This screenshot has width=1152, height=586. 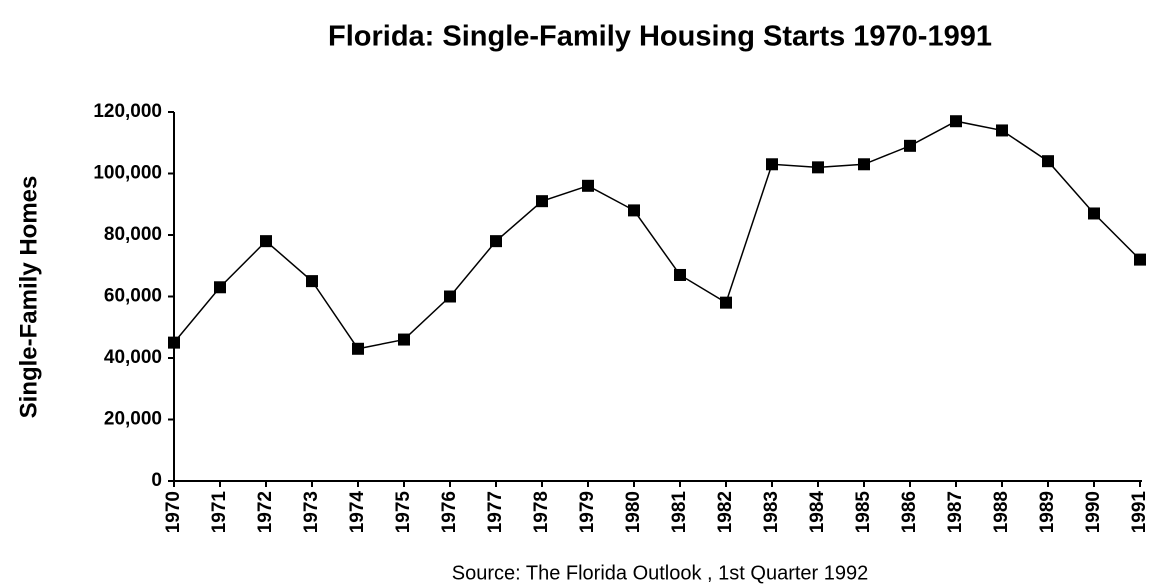 What do you see at coordinates (633, 512) in the screenshot?
I see `x-tick-label: 1980` at bounding box center [633, 512].